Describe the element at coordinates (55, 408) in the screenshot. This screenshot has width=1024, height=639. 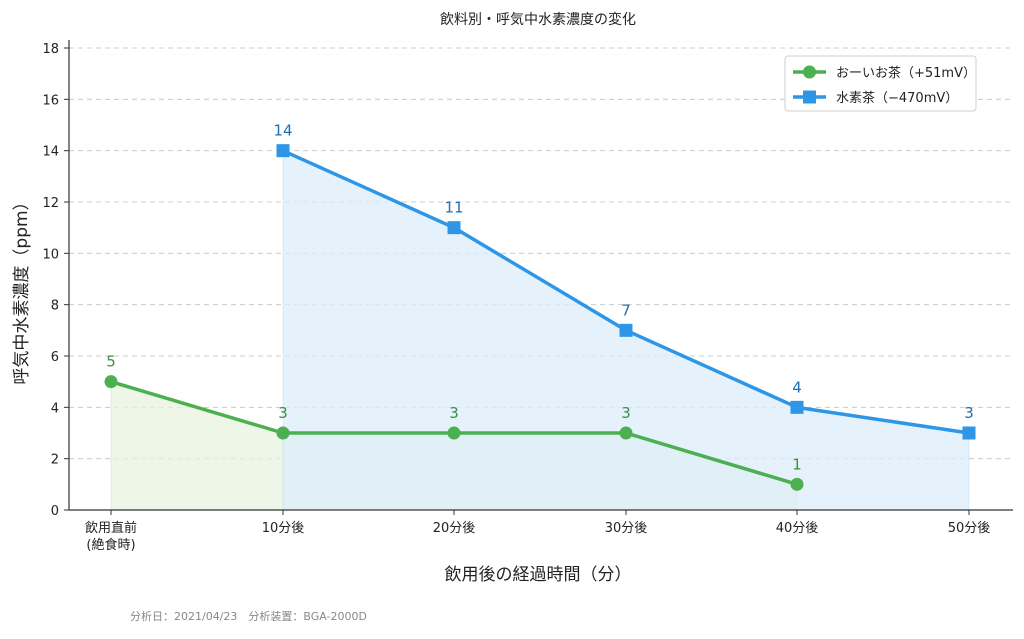
I see `y-tick-label: 4` at that location.